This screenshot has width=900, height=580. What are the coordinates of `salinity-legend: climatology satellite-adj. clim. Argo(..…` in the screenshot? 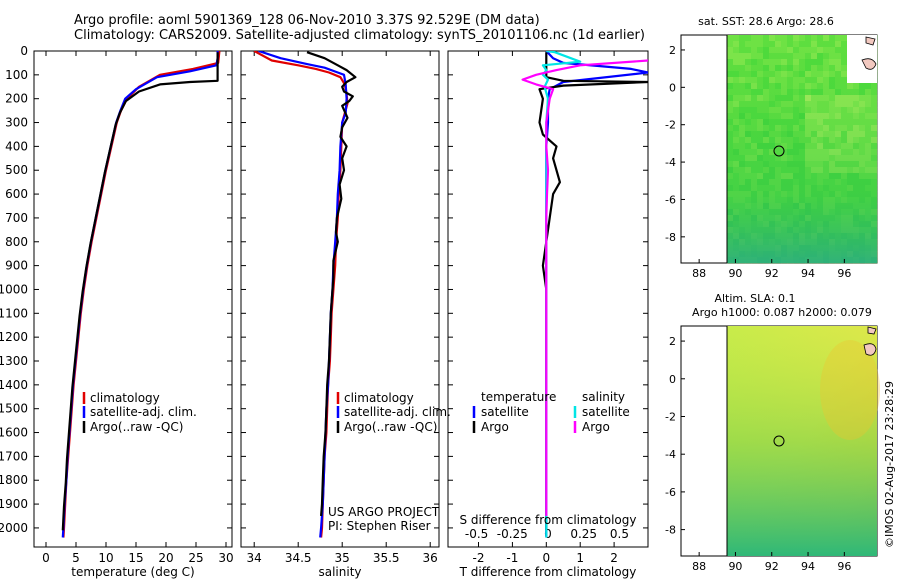 It's located at (393, 412).